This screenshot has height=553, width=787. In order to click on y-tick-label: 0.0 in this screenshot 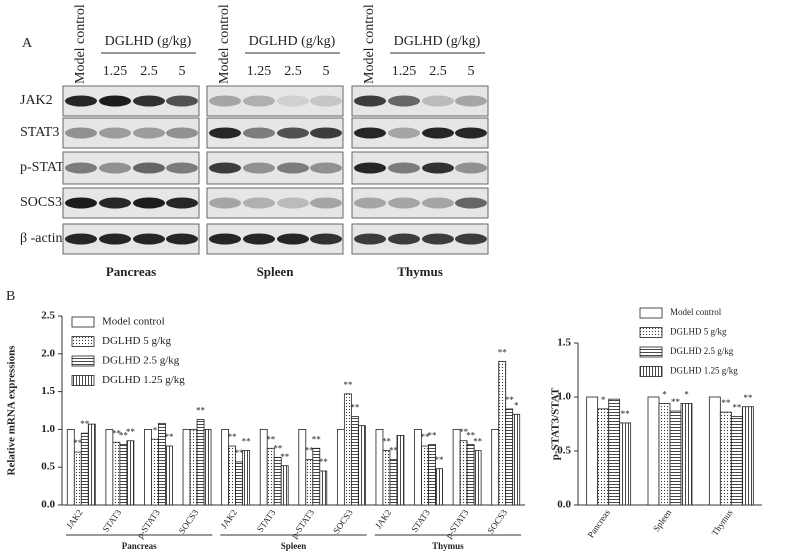, I will do `click(48, 505)`.